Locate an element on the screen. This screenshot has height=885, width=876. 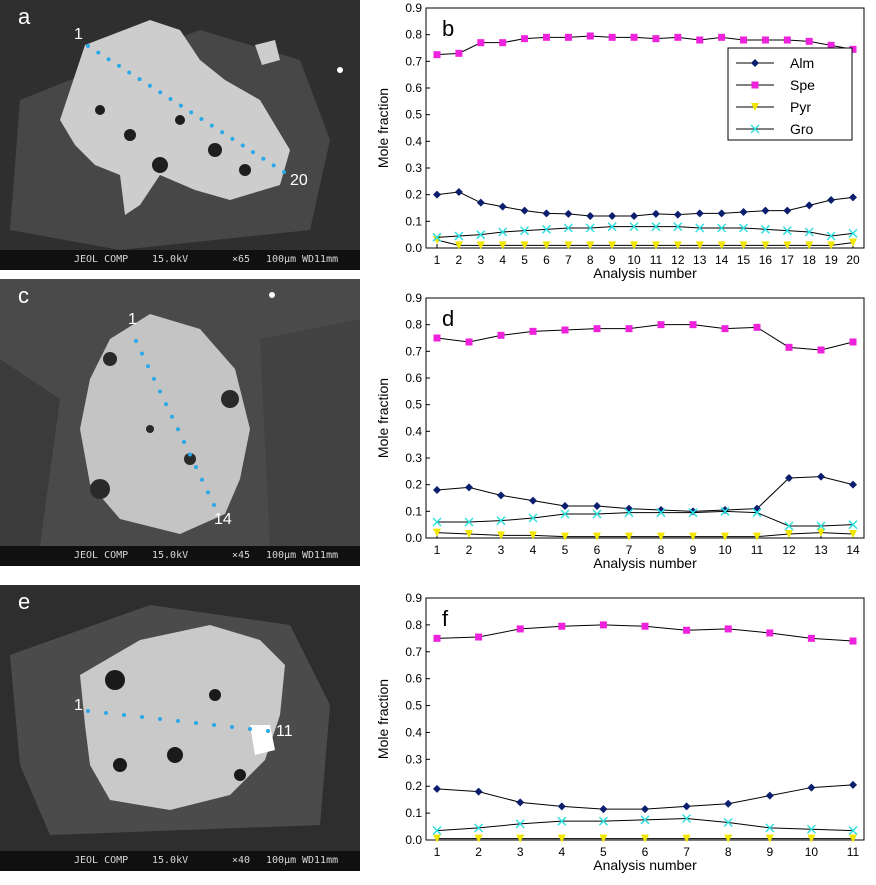
trace-dots-a is located at coordinates (186, 109).